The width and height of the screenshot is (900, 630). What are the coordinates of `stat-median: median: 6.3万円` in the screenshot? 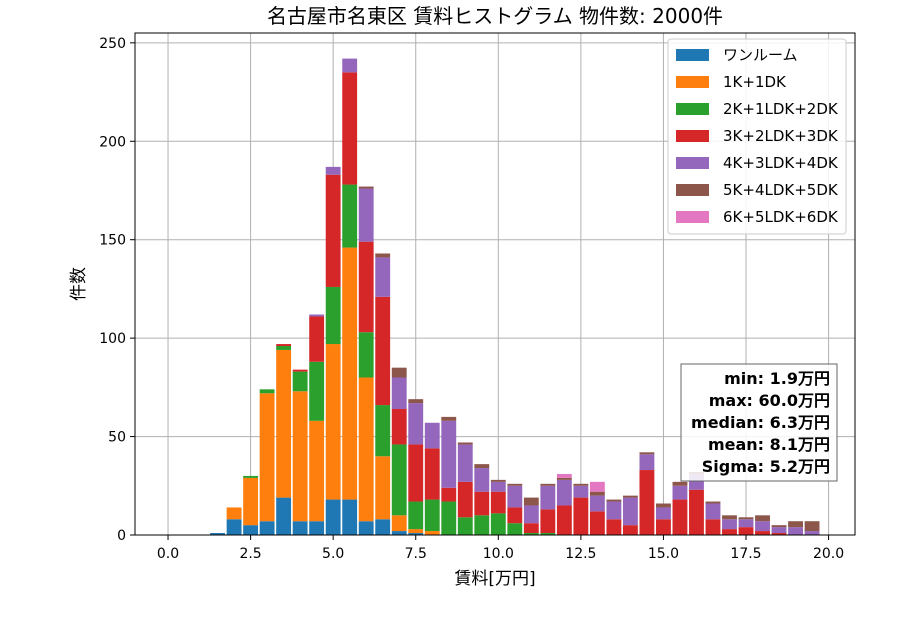 It's located at (760, 422).